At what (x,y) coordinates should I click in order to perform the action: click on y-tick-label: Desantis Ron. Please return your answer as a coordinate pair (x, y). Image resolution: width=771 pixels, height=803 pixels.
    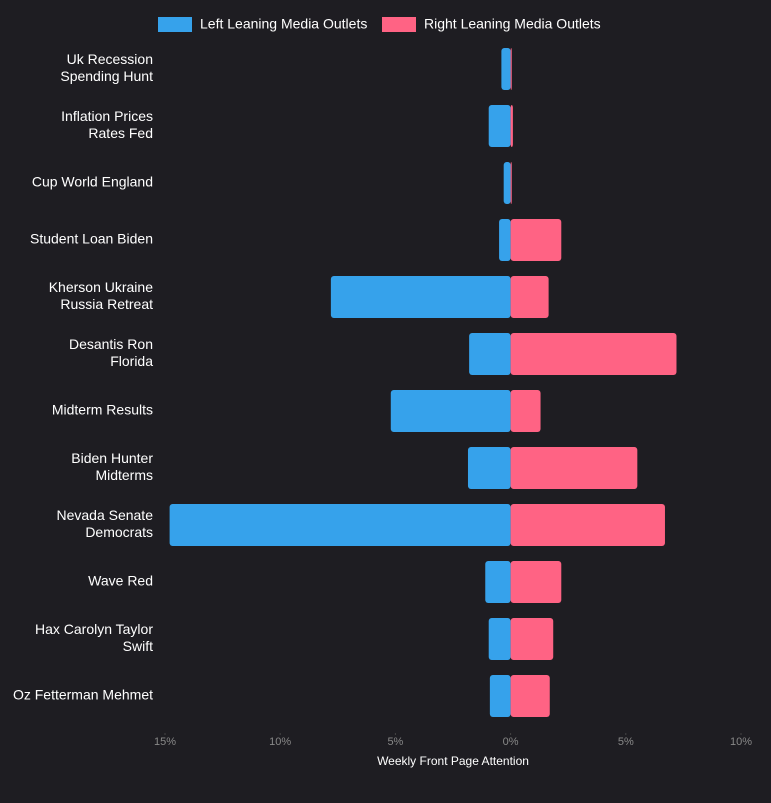
    Looking at the image, I should click on (111, 344).